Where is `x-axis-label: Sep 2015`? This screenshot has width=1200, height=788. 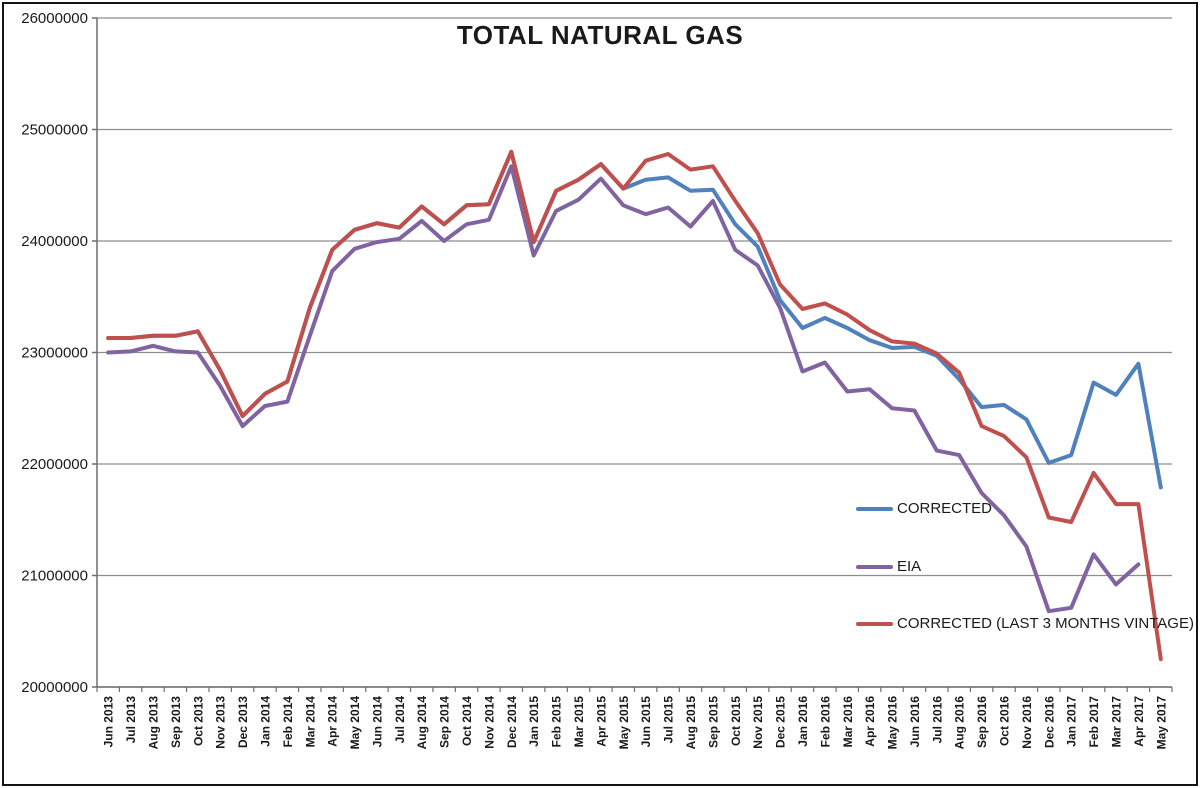 x-axis-label: Sep 2015 is located at coordinates (713, 722).